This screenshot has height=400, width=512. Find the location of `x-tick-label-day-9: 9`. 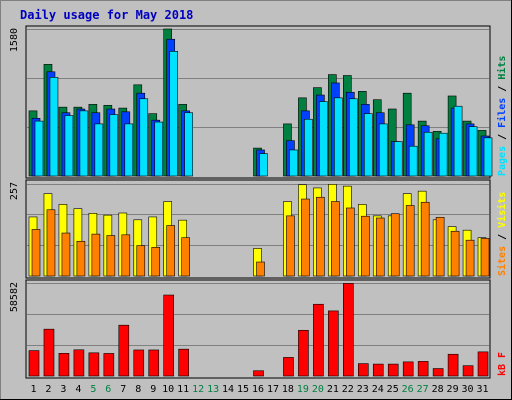

x-tick-label-day-9: 9 is located at coordinates (153, 389).